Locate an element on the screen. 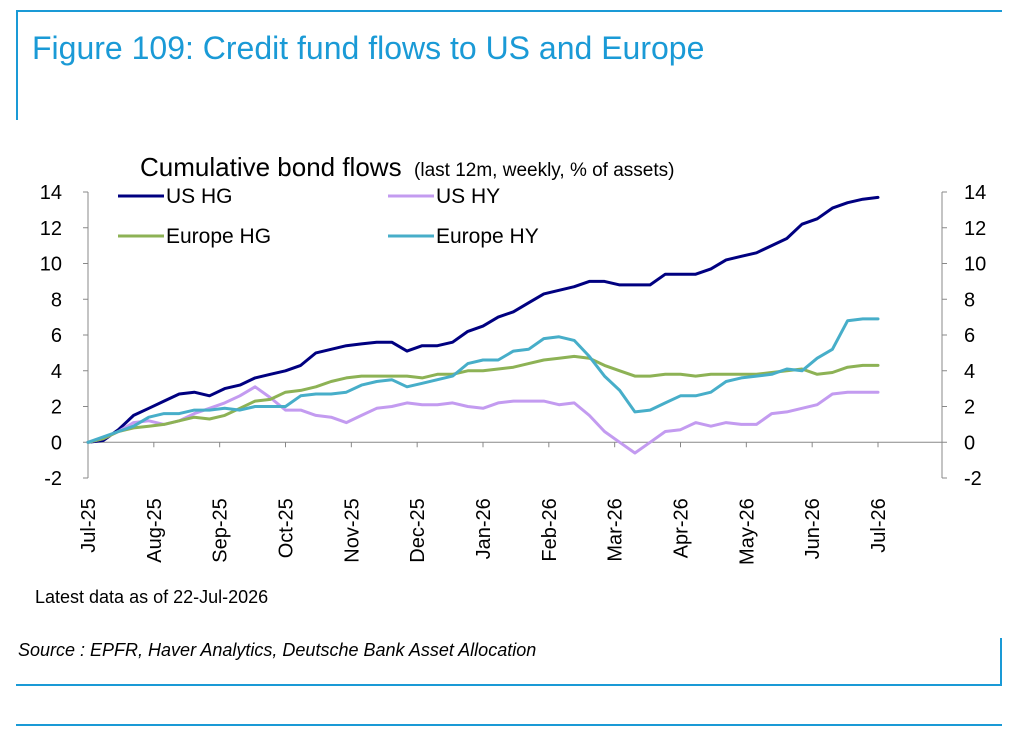 The image size is (1020, 732). y-tick-label-right: 0 is located at coordinates (969, 443).